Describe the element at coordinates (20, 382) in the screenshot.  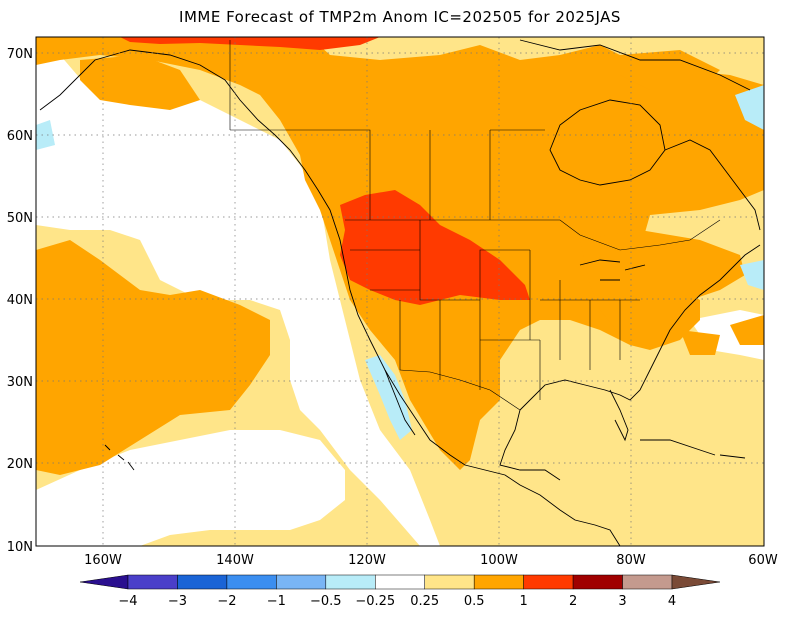
I see `lat-label-30n: 30N` at that location.